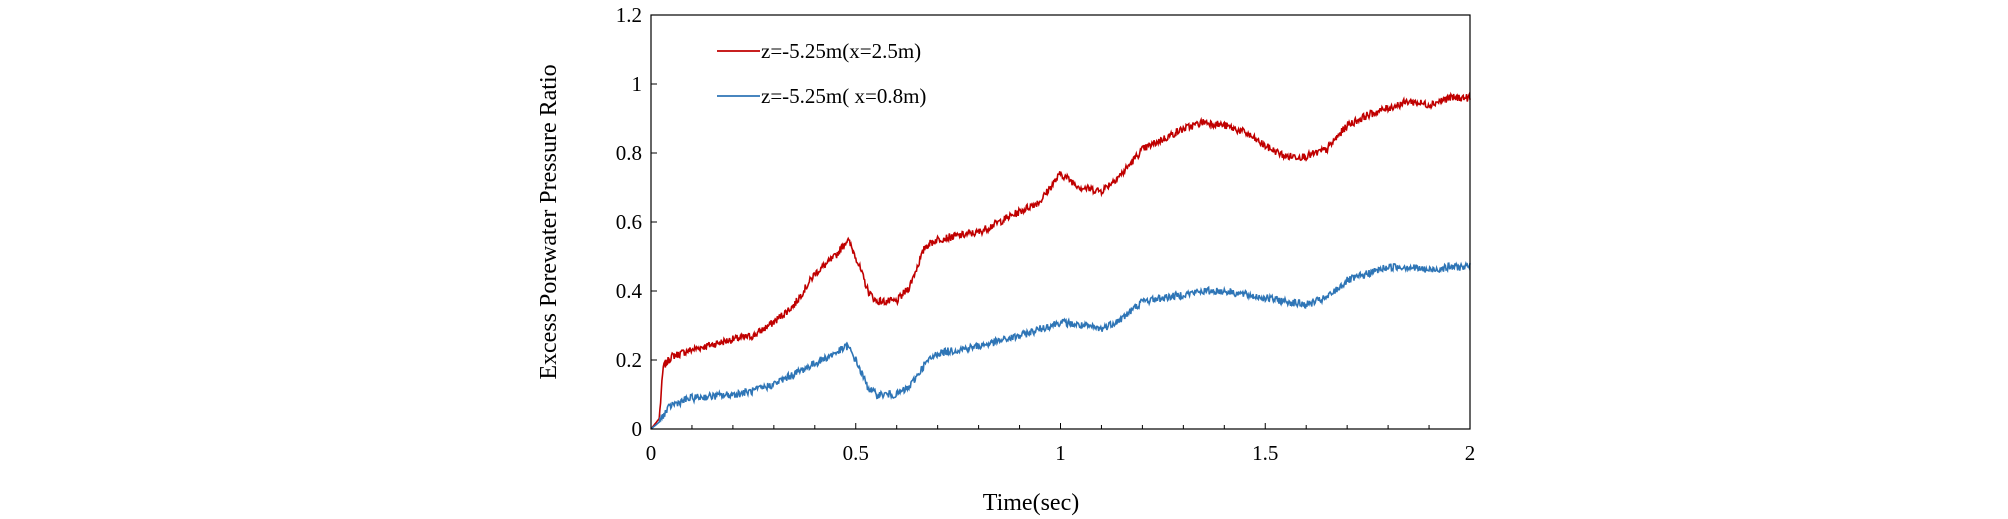  Describe the element at coordinates (1060, 453) in the screenshot. I see `x-tick-label: 1` at that location.